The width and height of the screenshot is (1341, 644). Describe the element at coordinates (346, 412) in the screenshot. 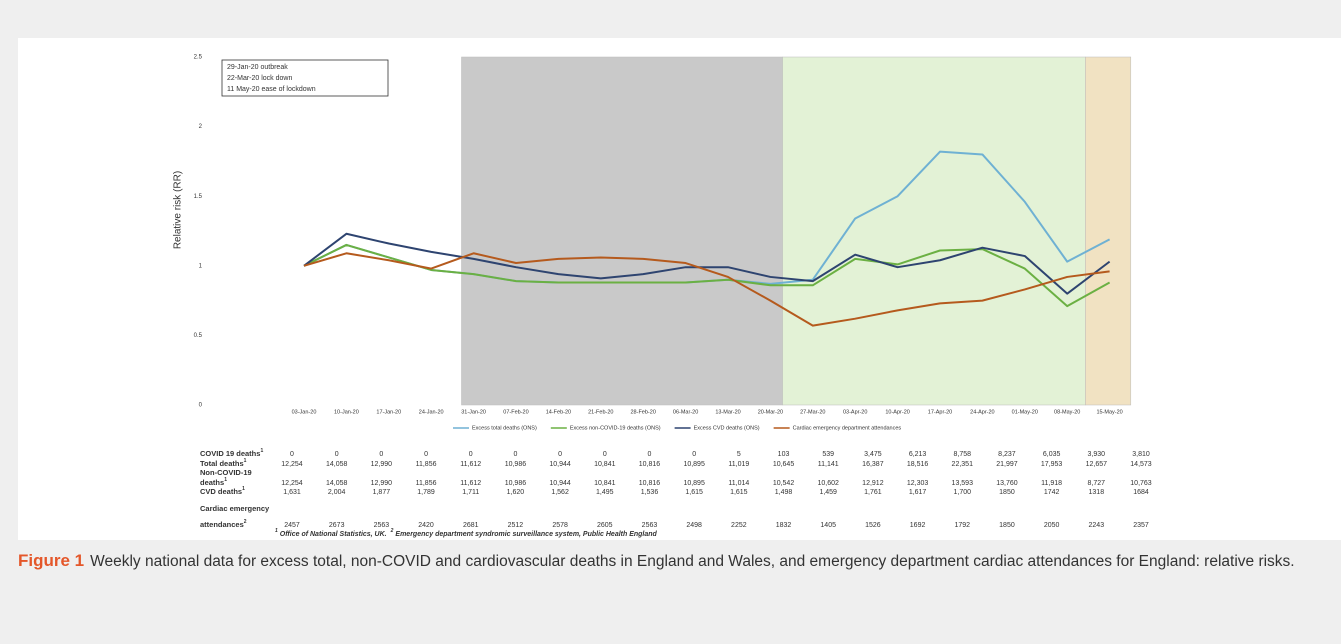

I see `x-tick-label: 10-Jan-20` at that location.